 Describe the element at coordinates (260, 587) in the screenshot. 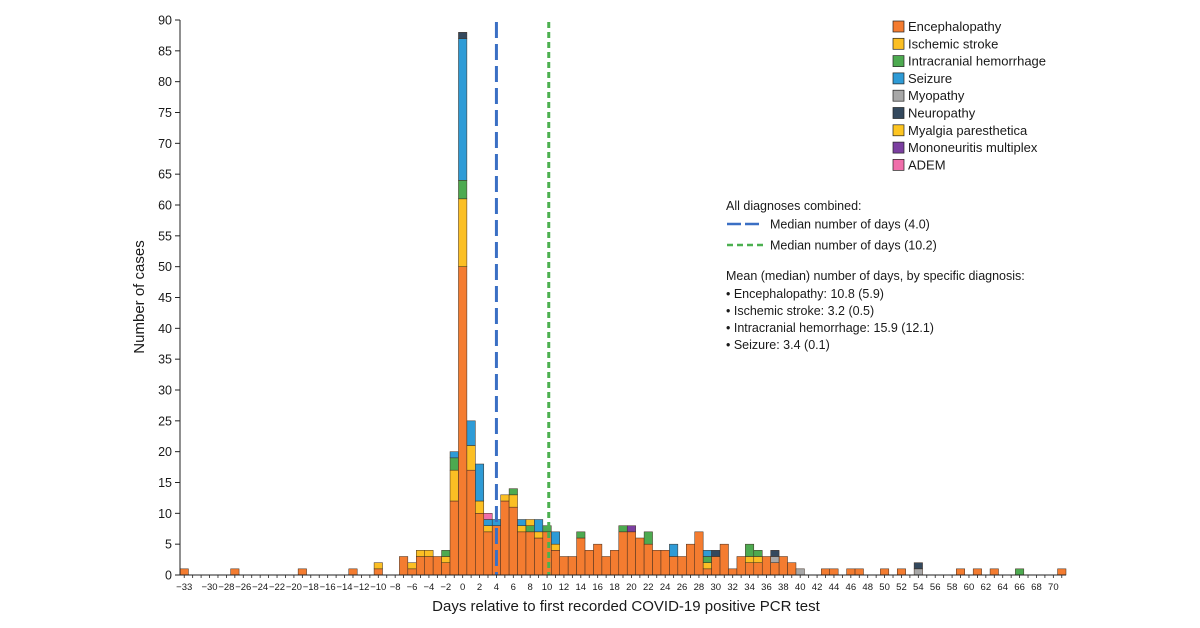

I see `x-tick-label: −24` at that location.